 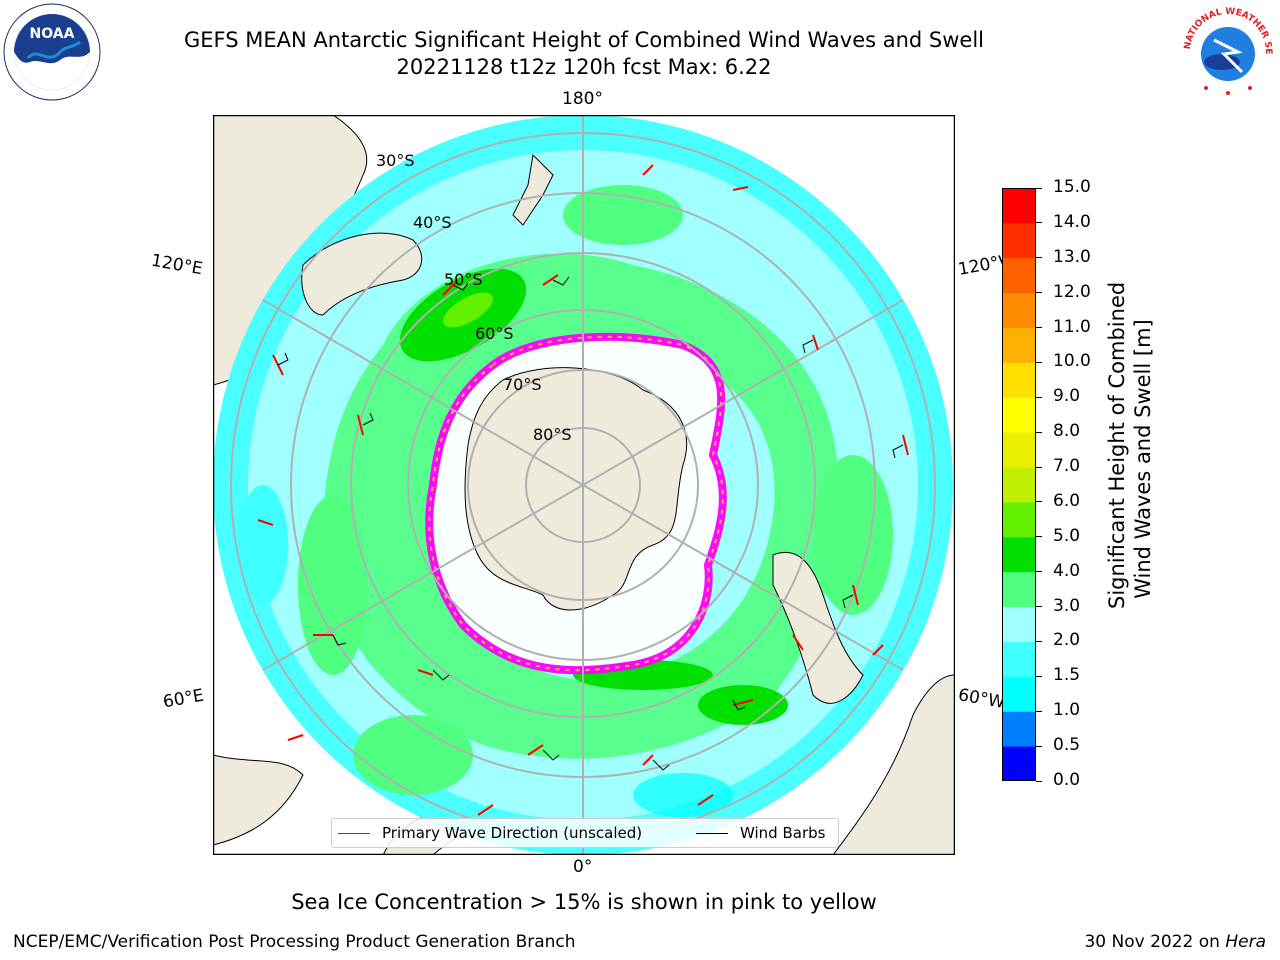 What do you see at coordinates (1143, 459) in the screenshot?
I see `colorbar-title-line2: Wind Waves and Swell [m]` at bounding box center [1143, 459].